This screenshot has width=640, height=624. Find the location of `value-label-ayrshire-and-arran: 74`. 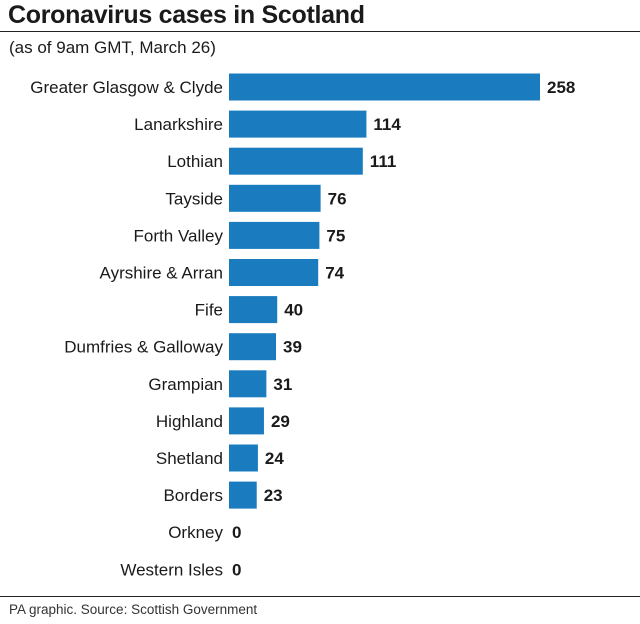

value-label-ayrshire-and-arran: 74 is located at coordinates (334, 273).